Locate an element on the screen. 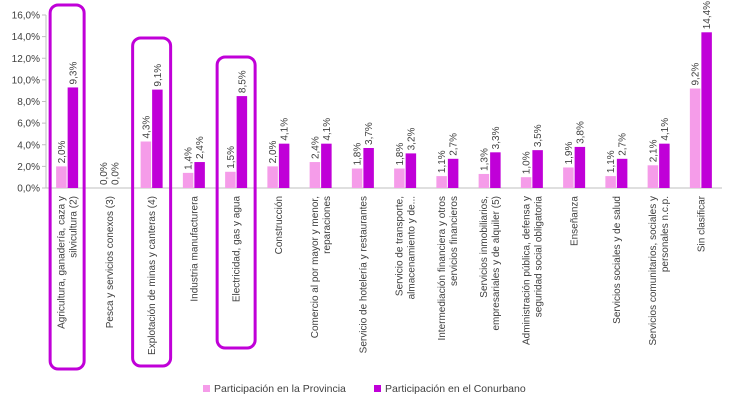 This screenshot has height=410, width=731. category-label: Sin clasificar is located at coordinates (701, 223).